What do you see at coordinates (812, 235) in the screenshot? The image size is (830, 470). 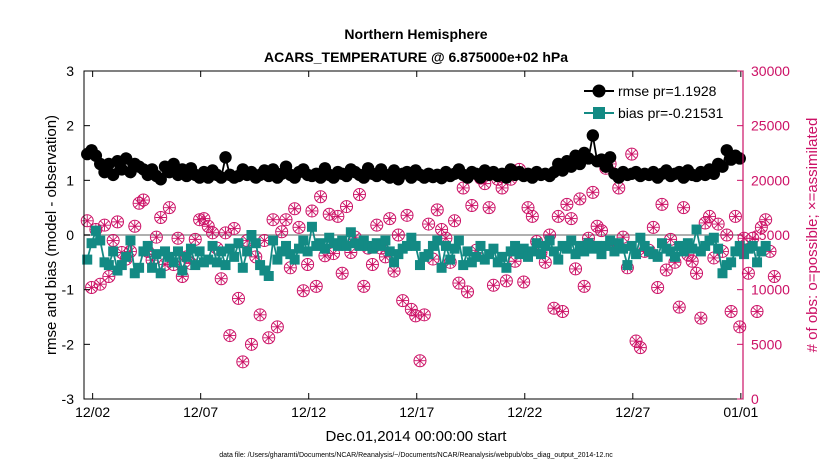 I see `right-axis-label: # of obs: o=possible; ×=assimilated` at bounding box center [812, 235].